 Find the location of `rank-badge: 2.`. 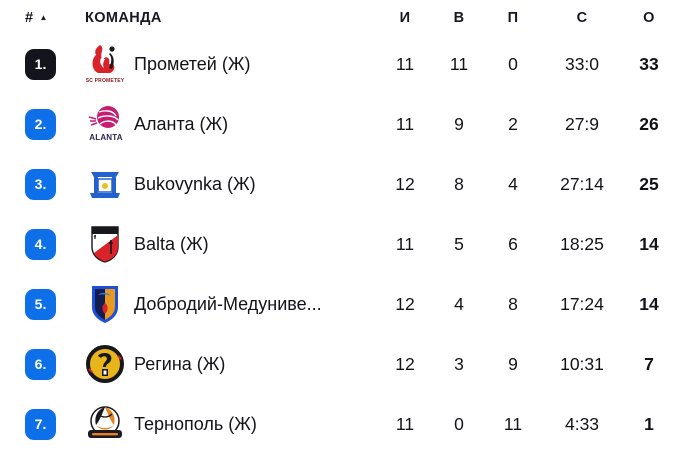

rank-badge: 2. is located at coordinates (40, 124).